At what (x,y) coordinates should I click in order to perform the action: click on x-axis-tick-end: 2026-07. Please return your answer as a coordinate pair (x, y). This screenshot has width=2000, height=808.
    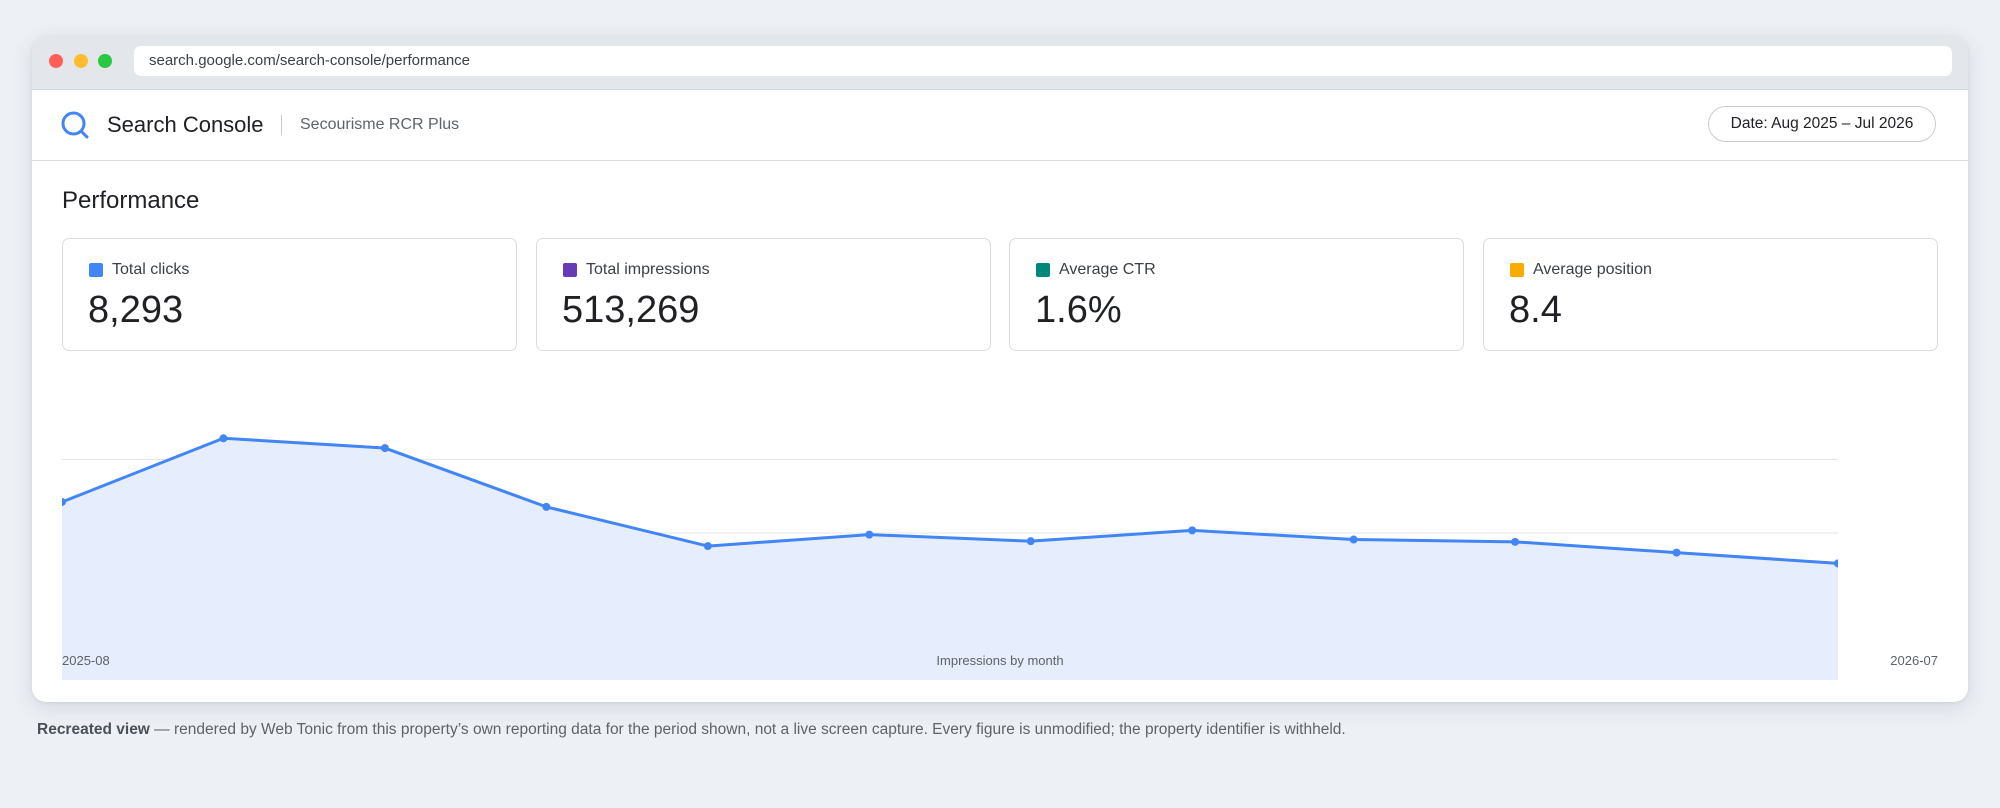
    Looking at the image, I should click on (1914, 660).